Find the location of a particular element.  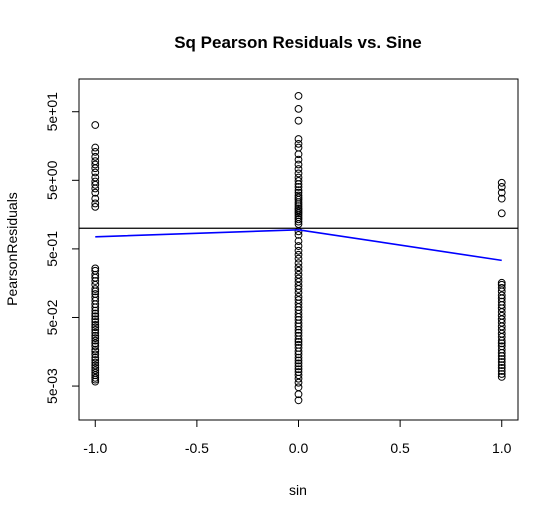

y-tick-label: 5e-02 is located at coordinates (52, 317).